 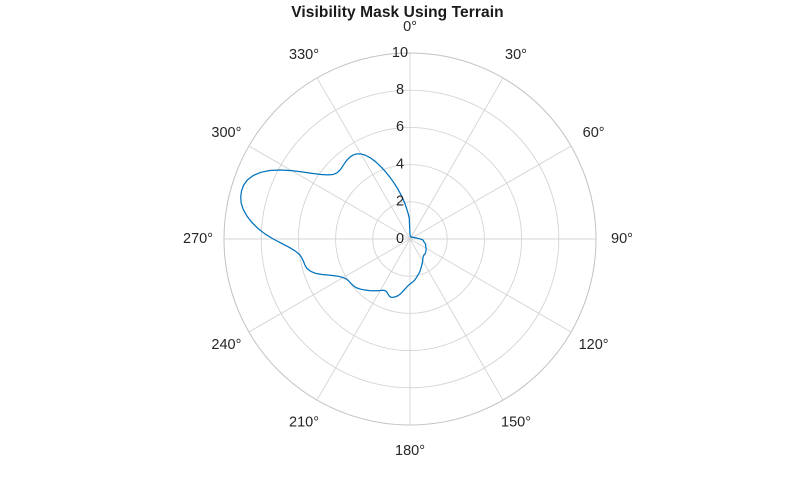 I want to click on data-series-layer, so click(x=333, y=226).